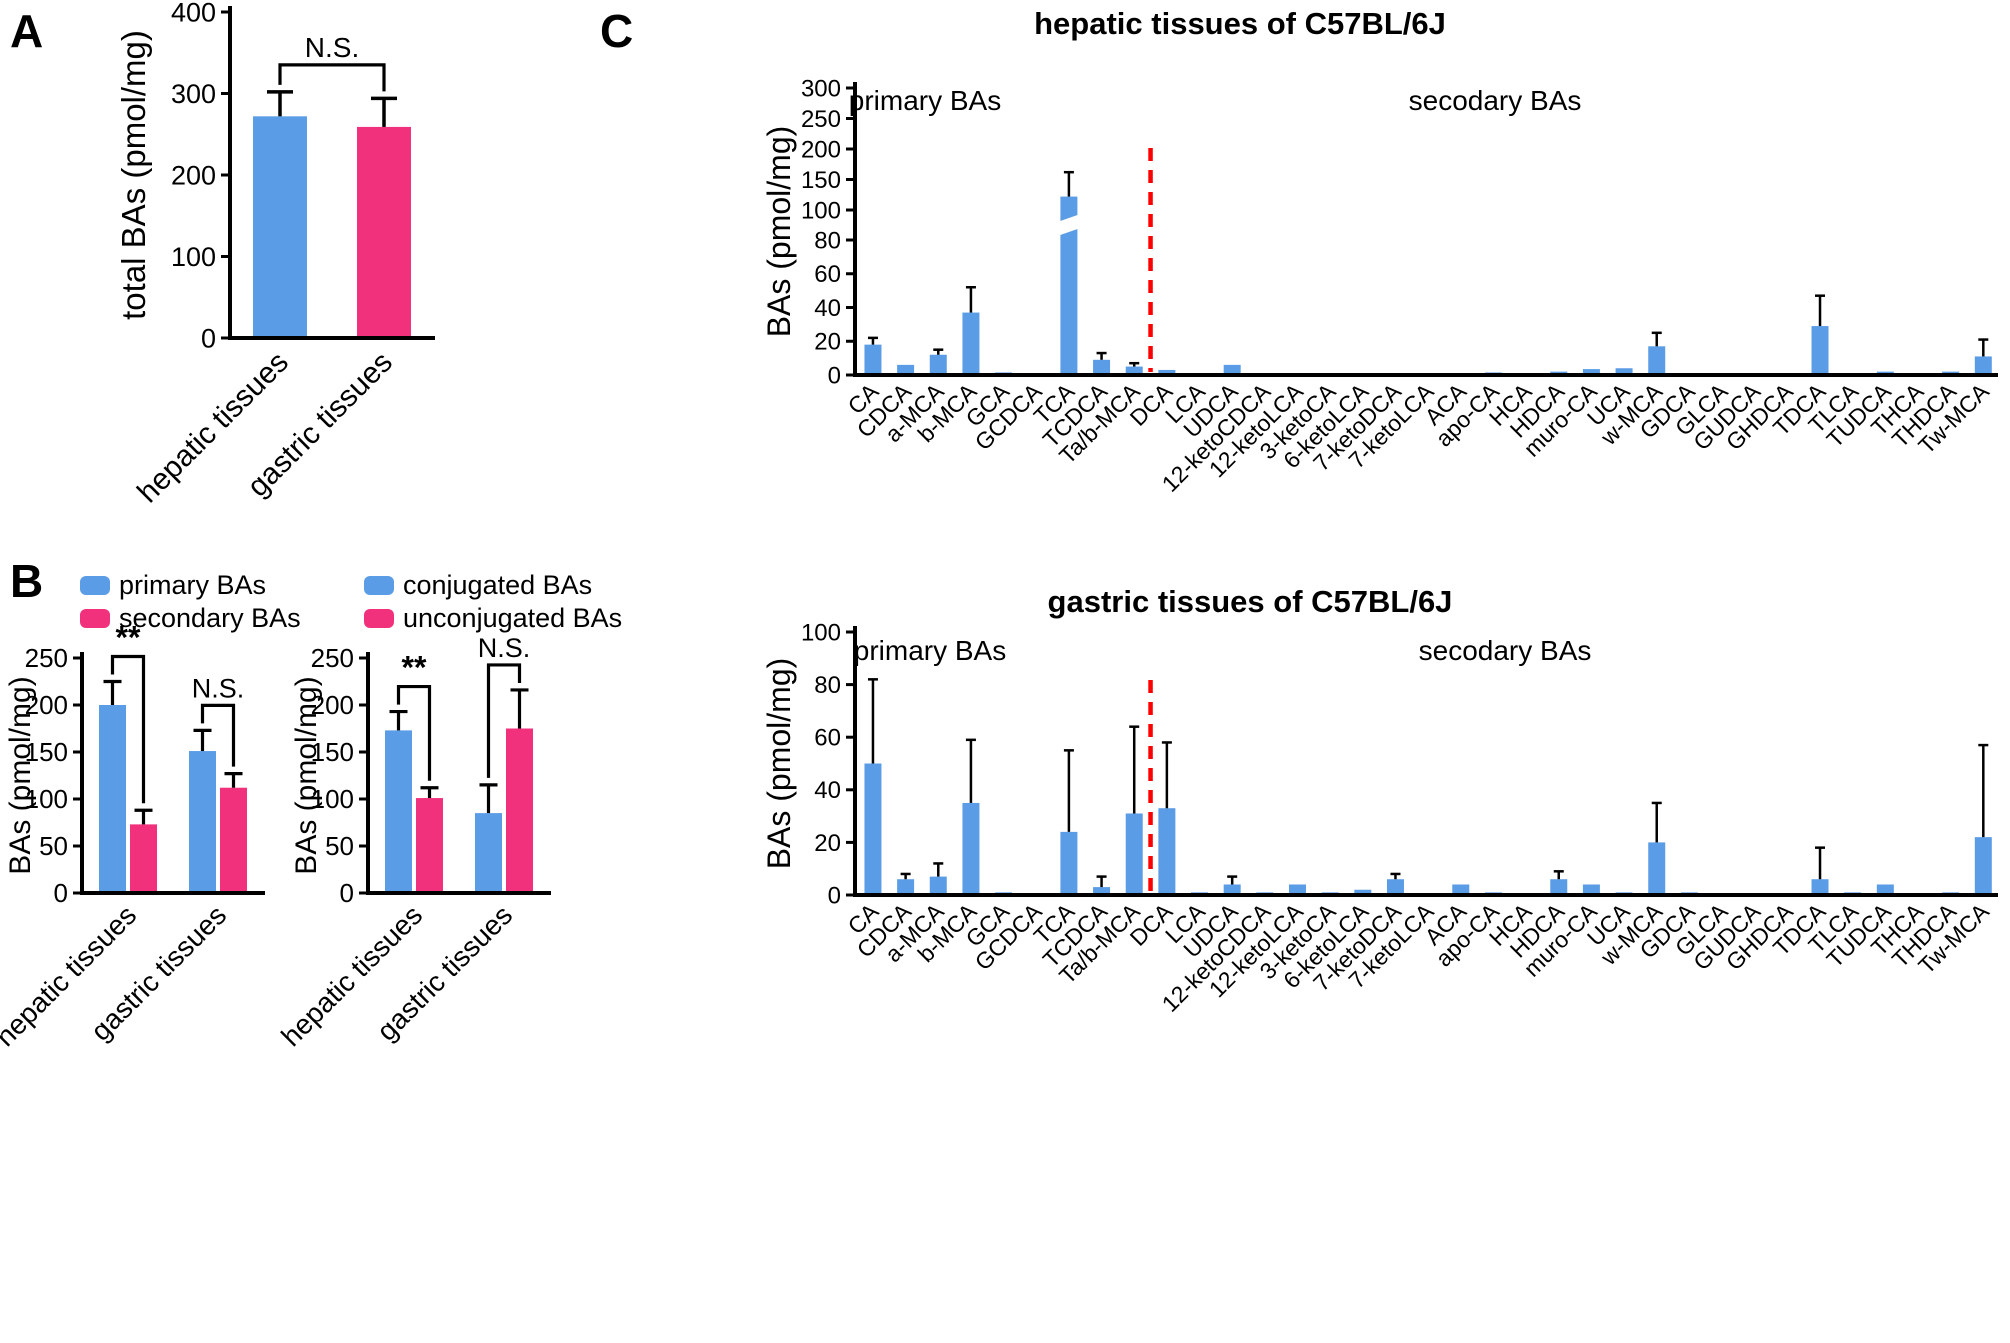 The image size is (2010, 1343). What do you see at coordinates (193, 585) in the screenshot?
I see `primary-bas-legend-label: primary BAs` at bounding box center [193, 585].